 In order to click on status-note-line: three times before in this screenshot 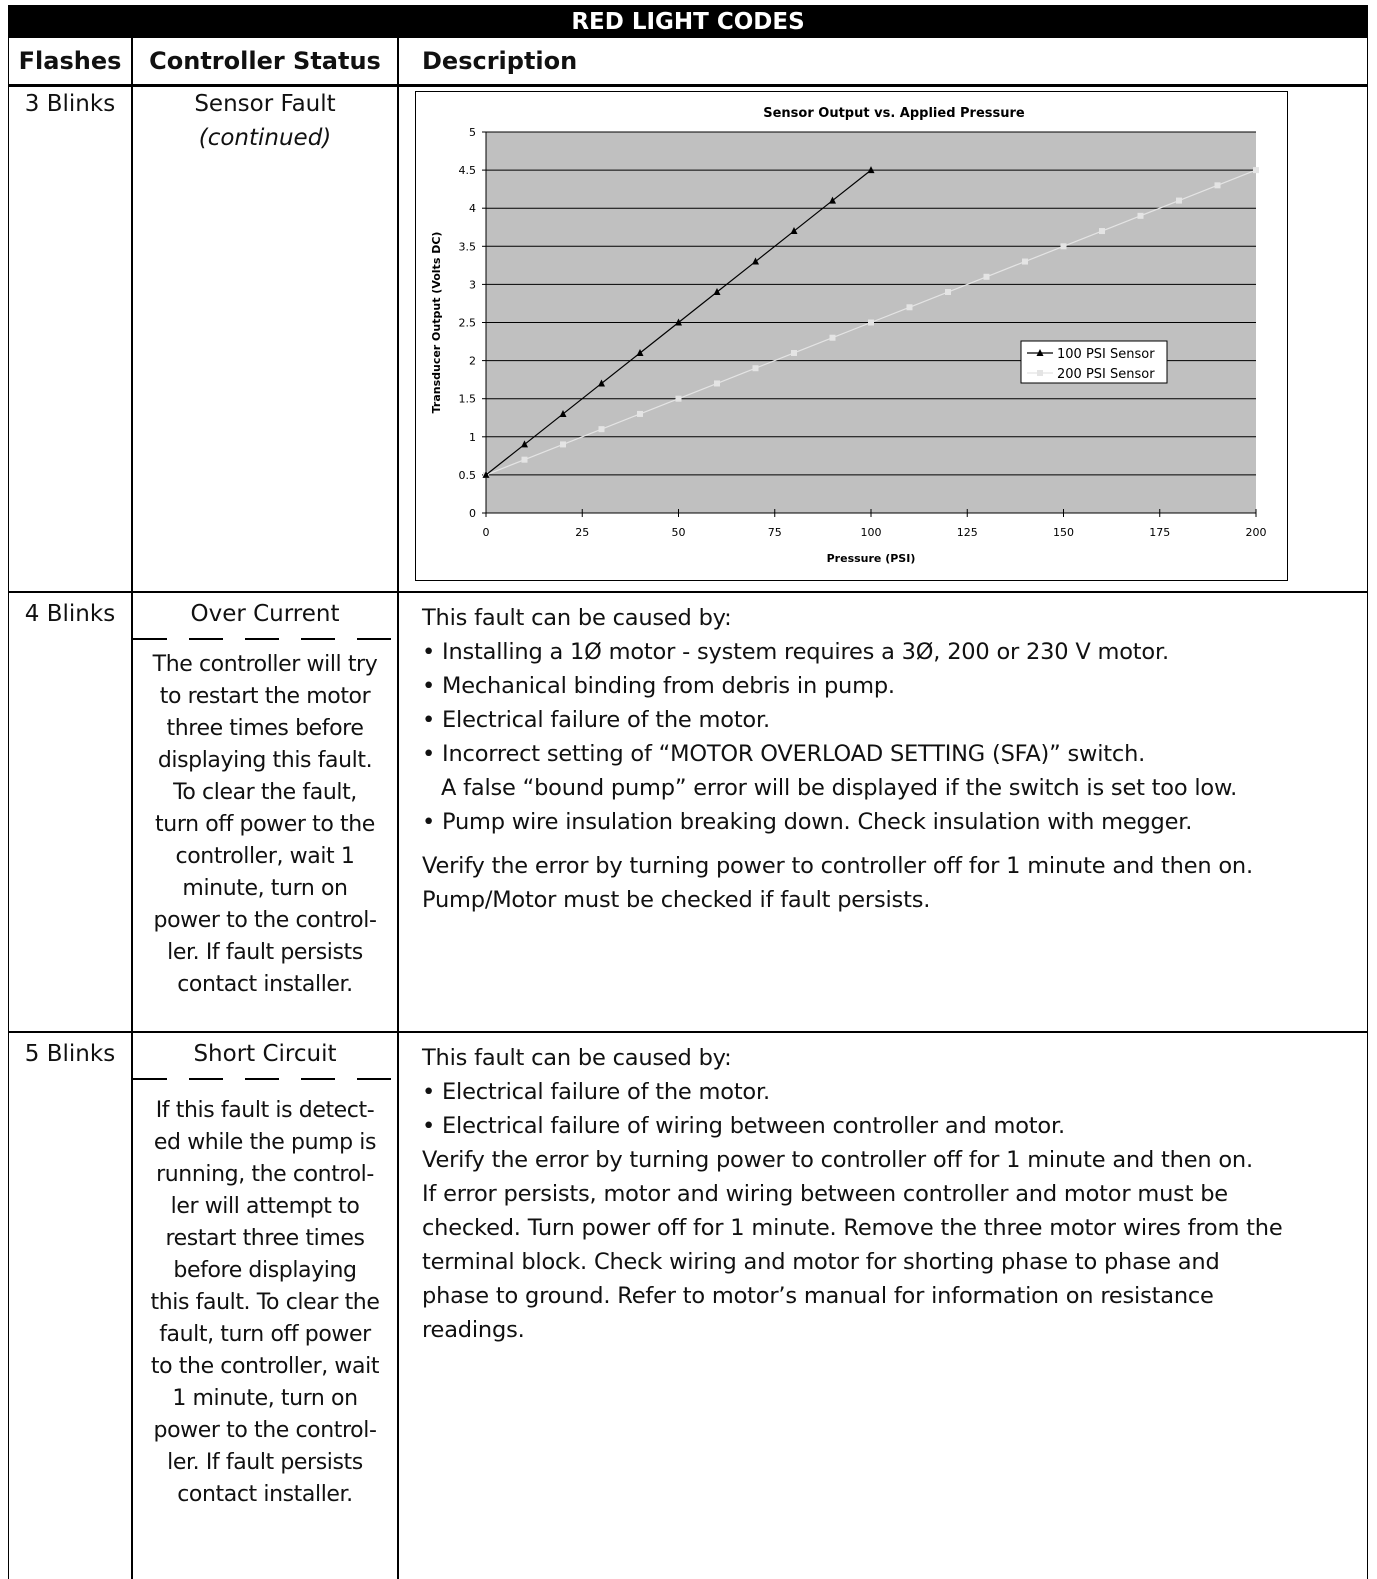, I will do `click(265, 728)`.